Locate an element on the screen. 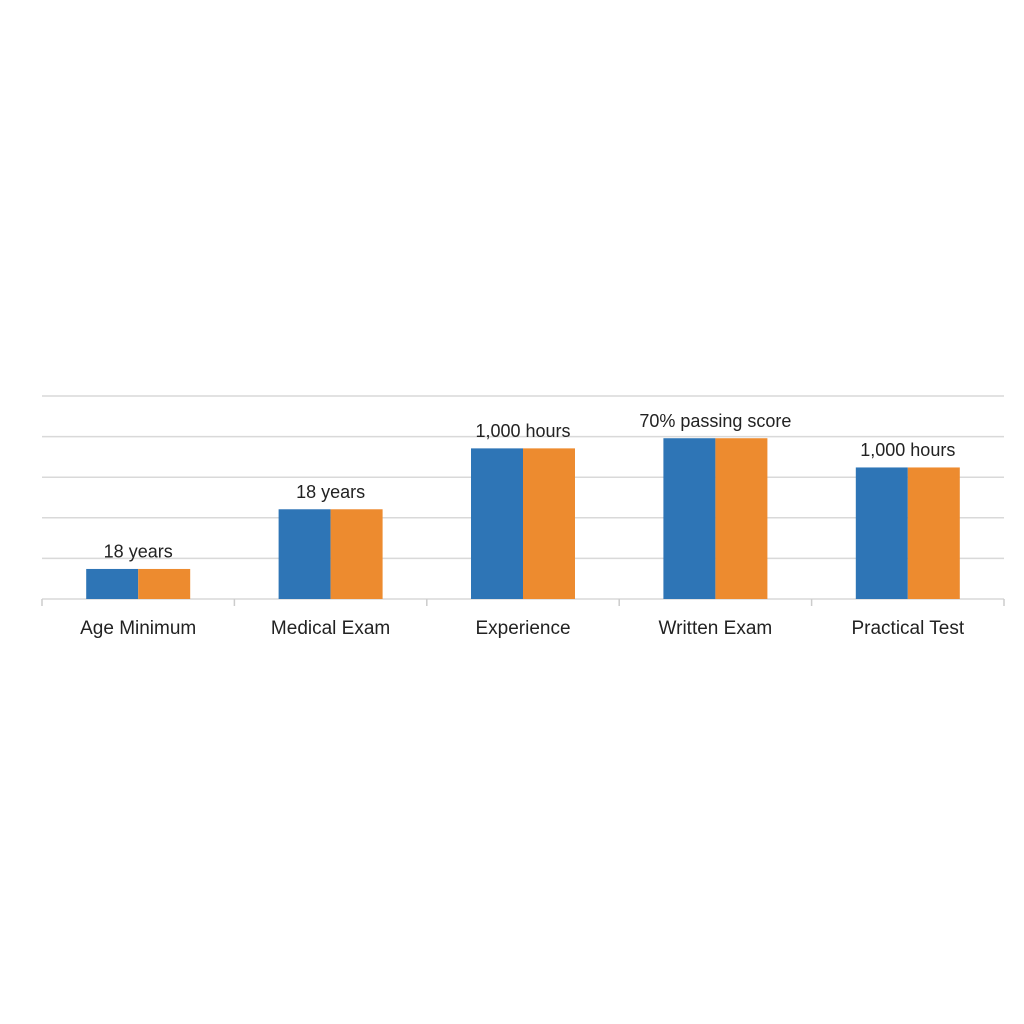  x-tick-label: Written Exam is located at coordinates (716, 628).